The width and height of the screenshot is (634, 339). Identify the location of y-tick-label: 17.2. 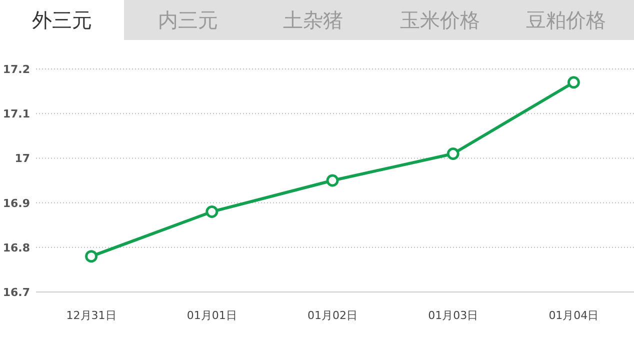
(16, 69).